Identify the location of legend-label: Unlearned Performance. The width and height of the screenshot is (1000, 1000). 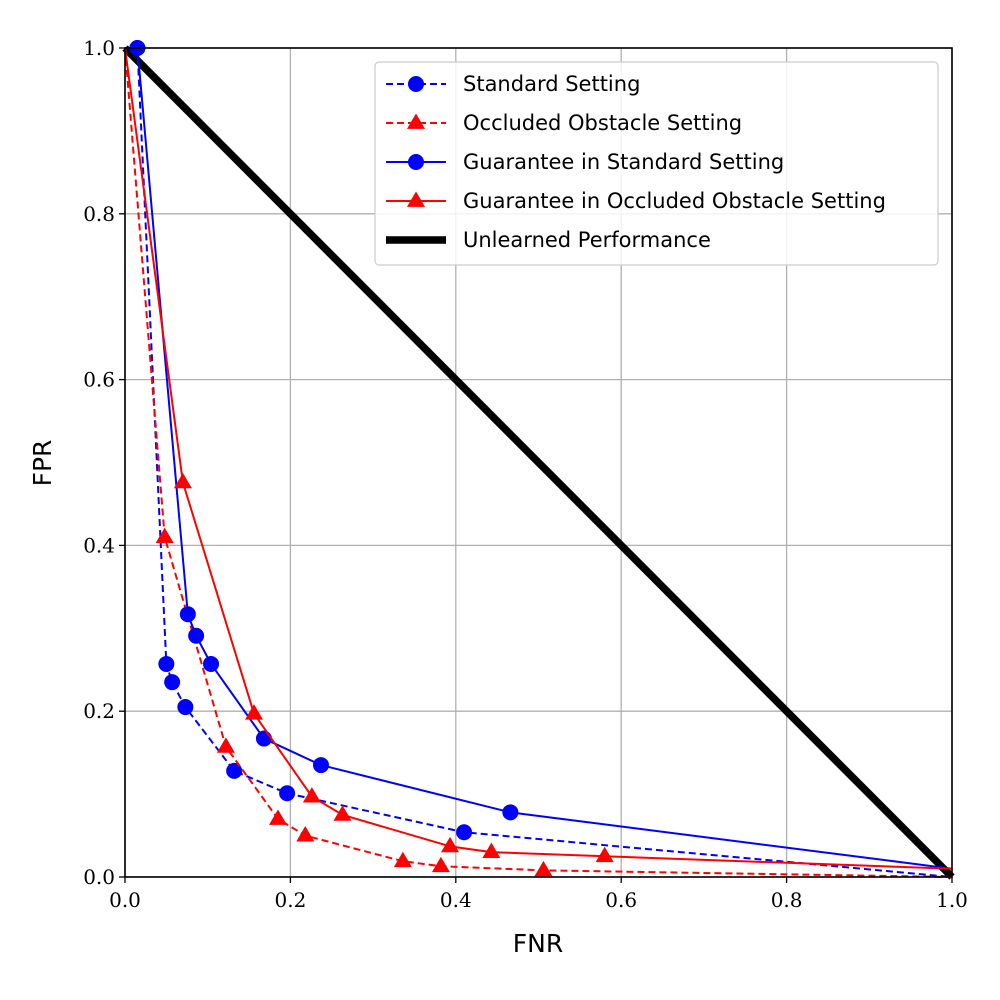
(587, 240).